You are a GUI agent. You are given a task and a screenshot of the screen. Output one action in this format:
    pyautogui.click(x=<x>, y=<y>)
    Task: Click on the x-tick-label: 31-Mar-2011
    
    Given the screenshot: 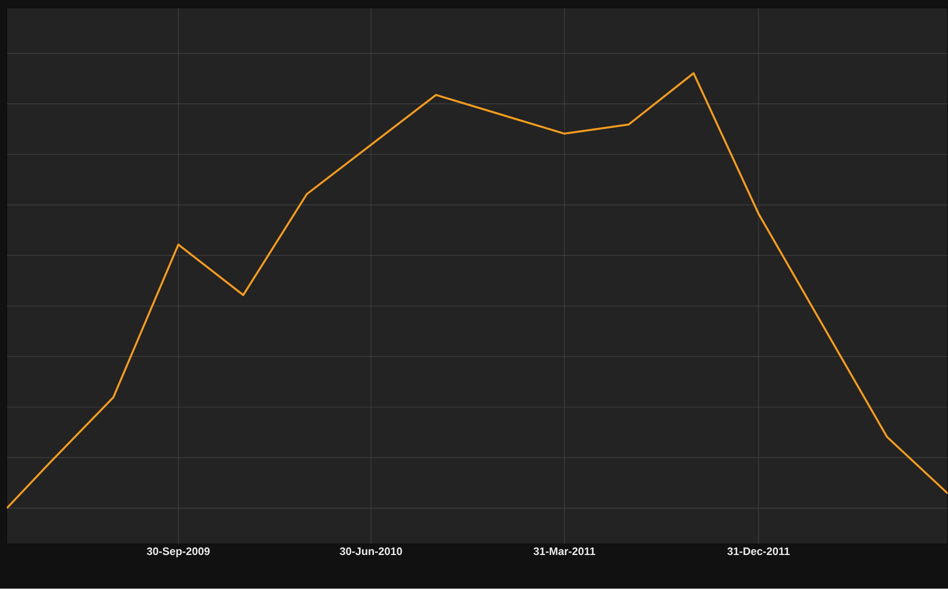 What is the action you would take?
    pyautogui.click(x=565, y=552)
    